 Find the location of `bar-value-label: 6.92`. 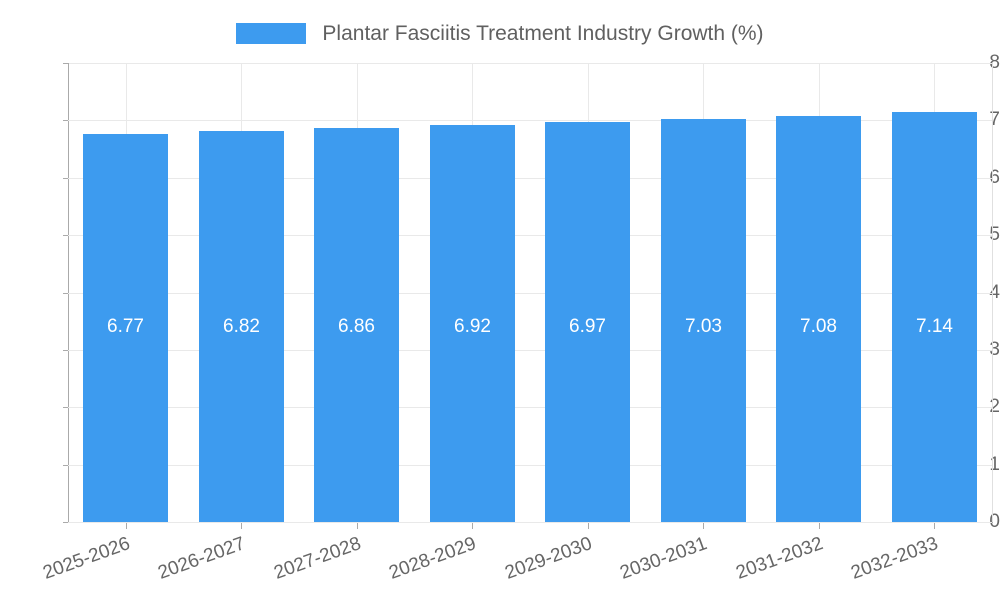

bar-value-label: 6.92 is located at coordinates (472, 326).